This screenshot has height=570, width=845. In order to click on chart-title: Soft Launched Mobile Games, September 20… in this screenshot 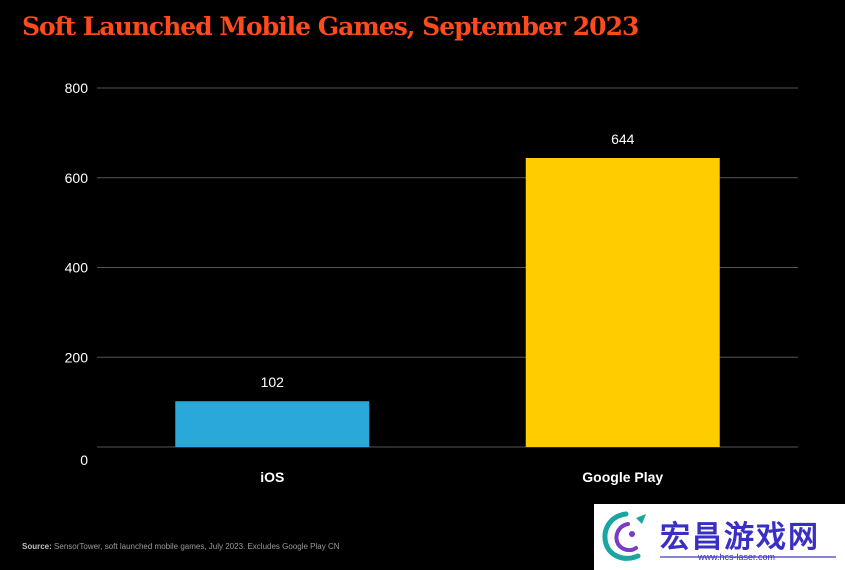, I will do `click(330, 26)`.